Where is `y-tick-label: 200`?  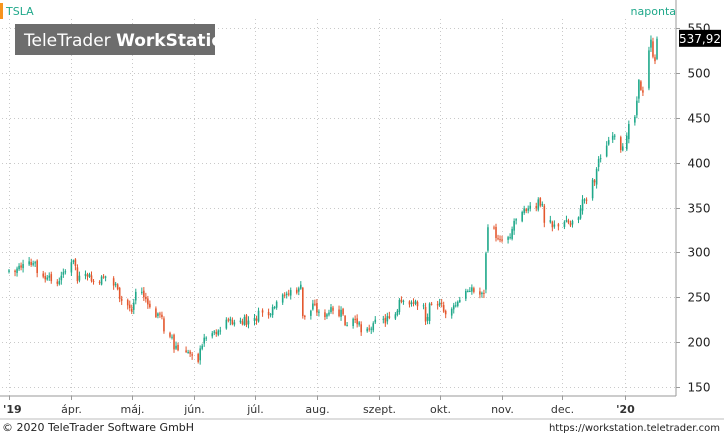 y-tick-label: 200 is located at coordinates (699, 343).